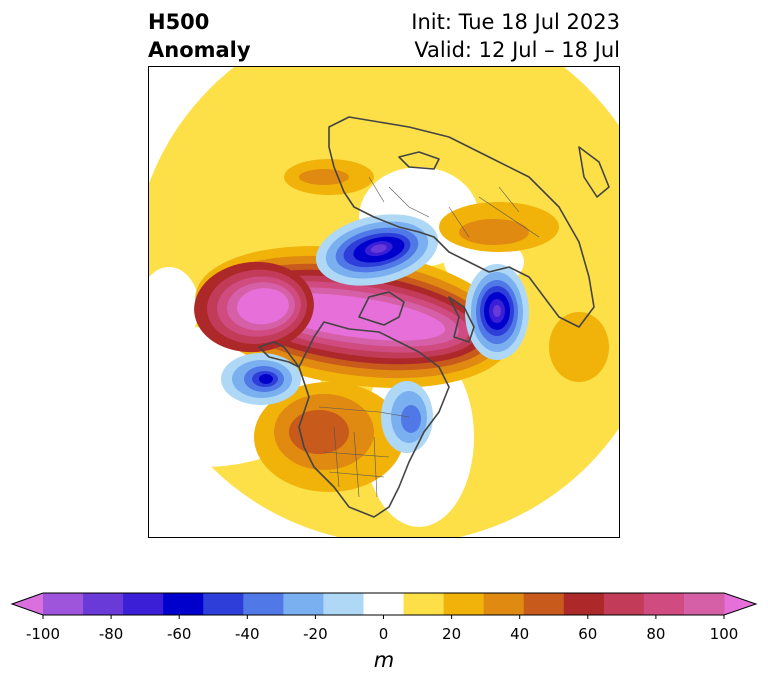  What do you see at coordinates (263, 306) in the screenshot?
I see `ridge-west-lobe-core` at bounding box center [263, 306].